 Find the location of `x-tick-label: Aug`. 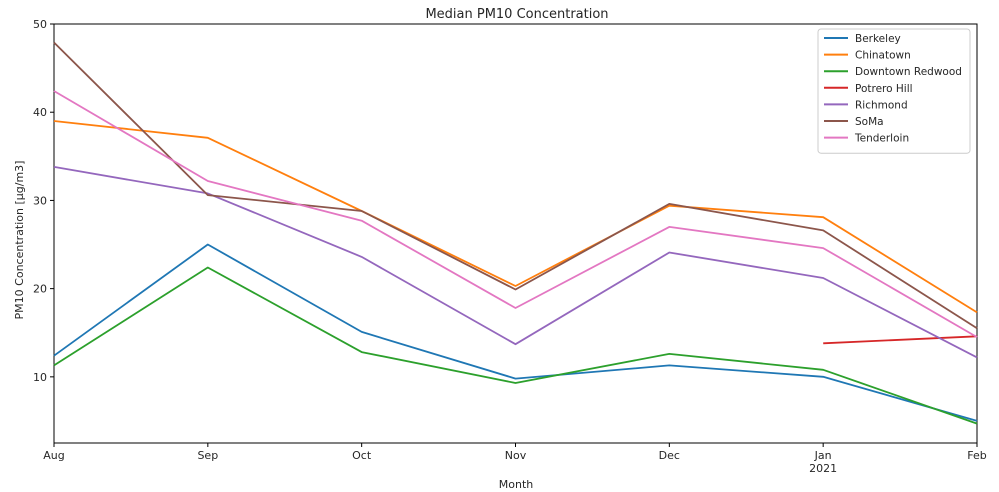

x-tick-label: Aug is located at coordinates (53, 455).